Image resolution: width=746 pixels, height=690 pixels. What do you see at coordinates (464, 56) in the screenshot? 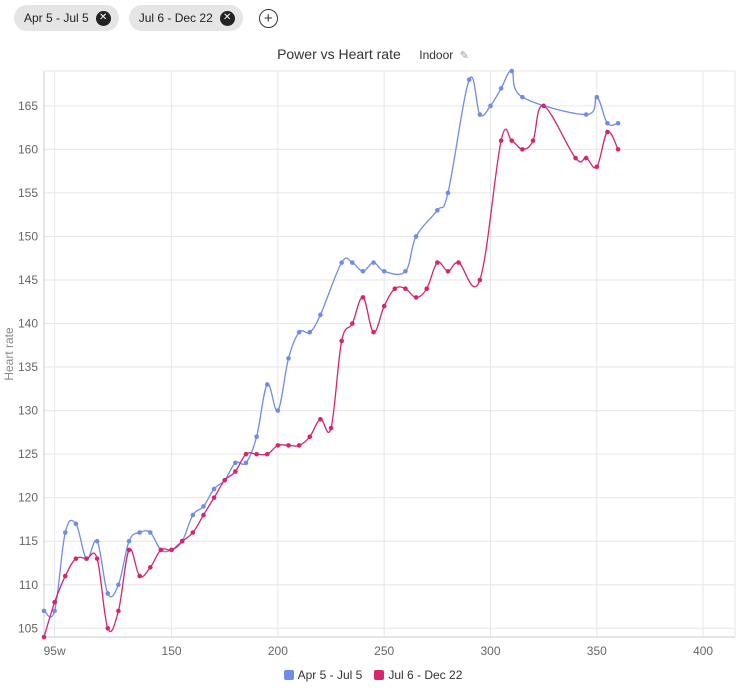
I see `pencil-icon: ✎` at bounding box center [464, 56].